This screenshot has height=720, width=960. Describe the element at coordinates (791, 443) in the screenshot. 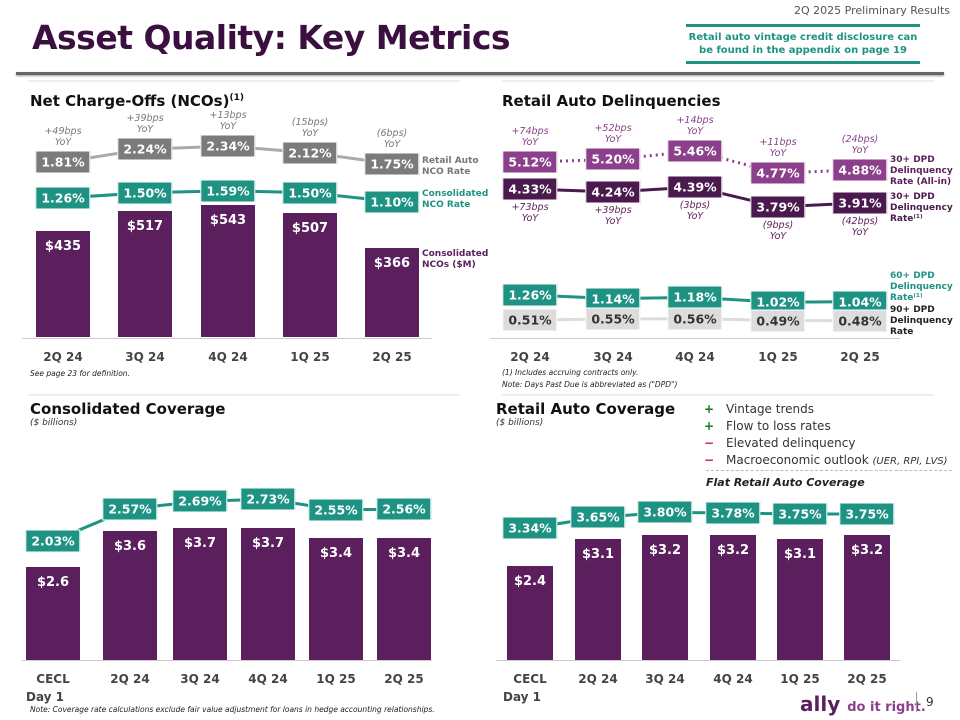

I see `driver-text: Elevated delinquency` at that location.